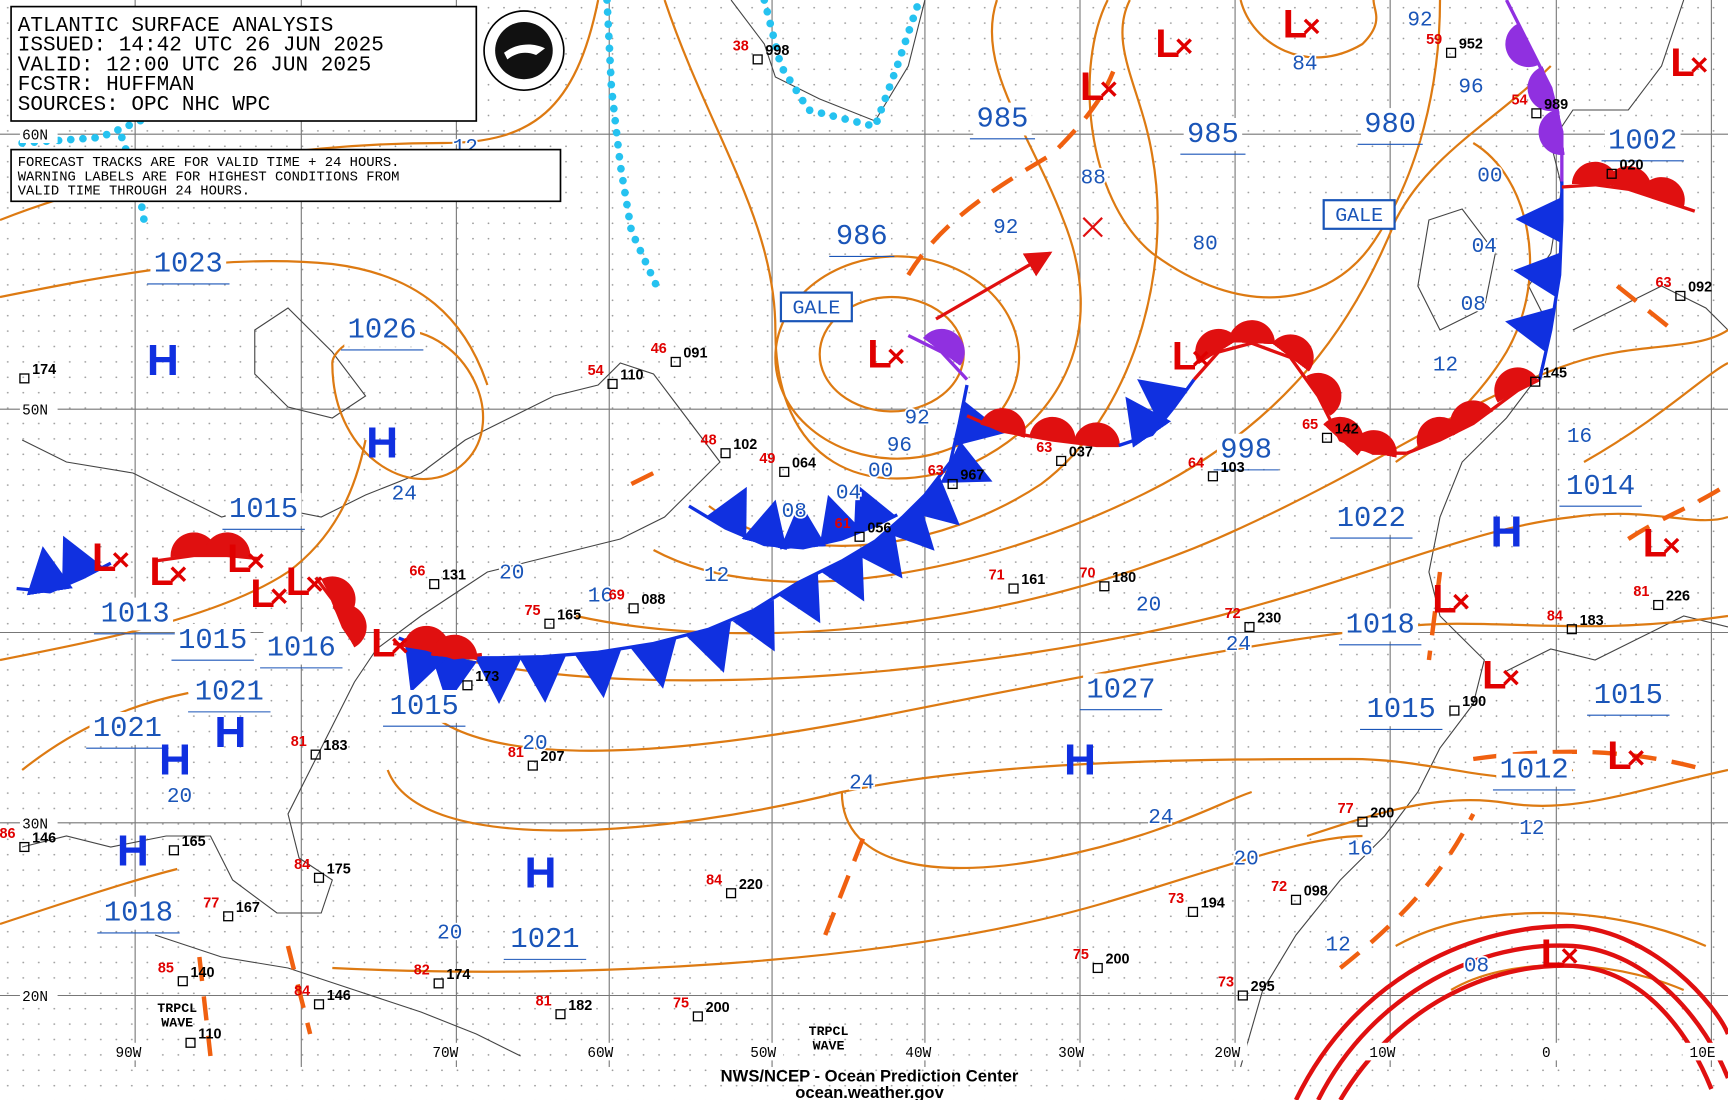 This screenshot has width=1728, height=1100. I want to click on lon-label: 50W, so click(763, 1054).